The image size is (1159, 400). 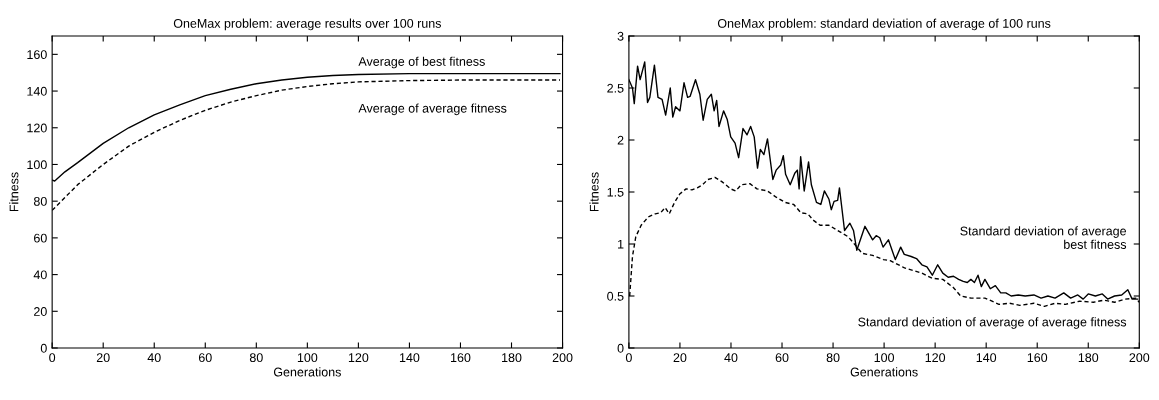 I want to click on y-tick-label: 2.5, so click(x=615, y=88).